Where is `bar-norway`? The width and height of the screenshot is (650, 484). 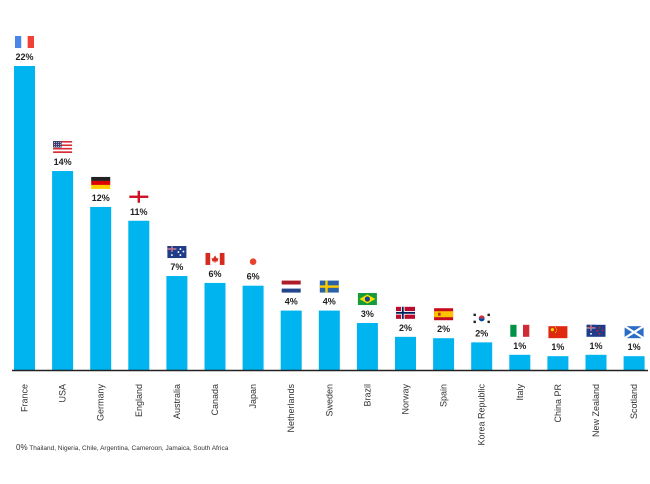
bar-norway is located at coordinates (405, 353).